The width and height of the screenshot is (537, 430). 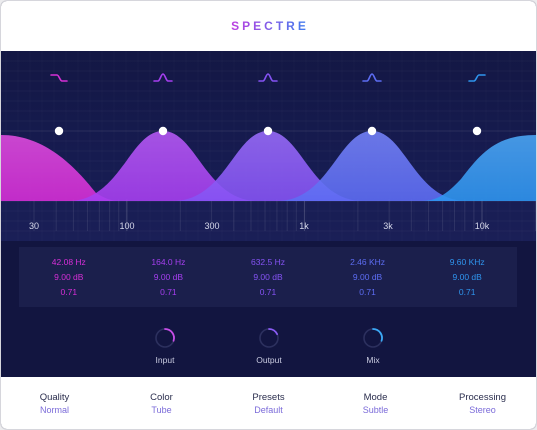 What do you see at coordinates (267, 262) in the screenshot?
I see `band-frequency: 632.5 Hz` at bounding box center [267, 262].